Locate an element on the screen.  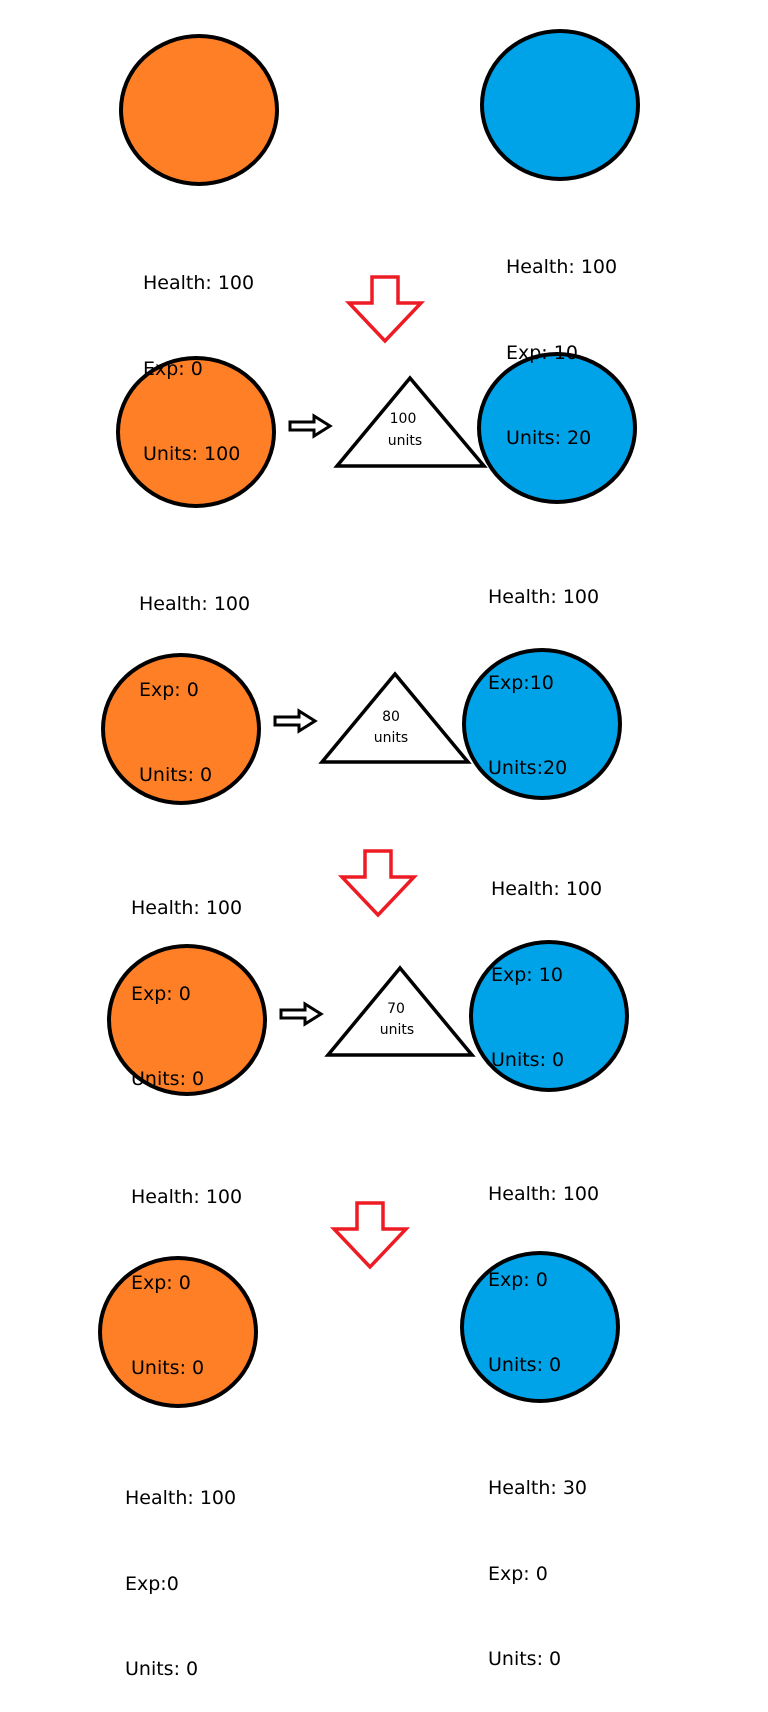
exp-label: Exp:10 is located at coordinates (521, 682).